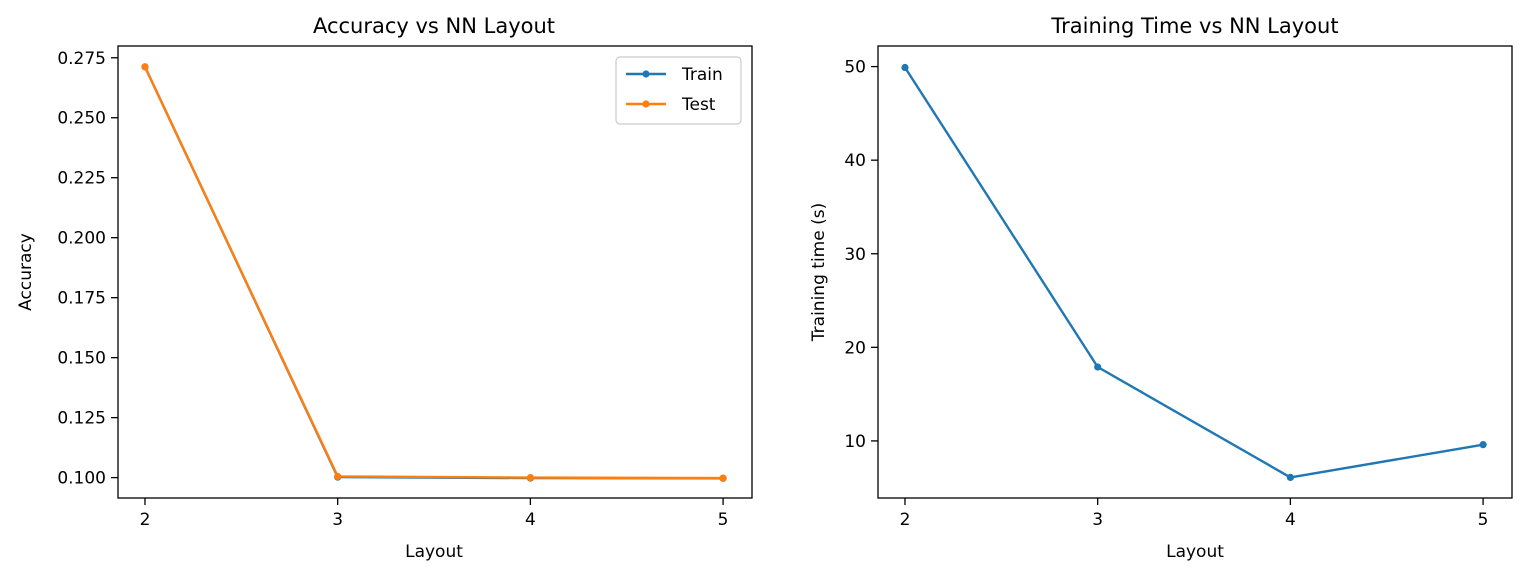  I want to click on accuracy-chart-title: Accuracy vs NN Layout, so click(434, 26).